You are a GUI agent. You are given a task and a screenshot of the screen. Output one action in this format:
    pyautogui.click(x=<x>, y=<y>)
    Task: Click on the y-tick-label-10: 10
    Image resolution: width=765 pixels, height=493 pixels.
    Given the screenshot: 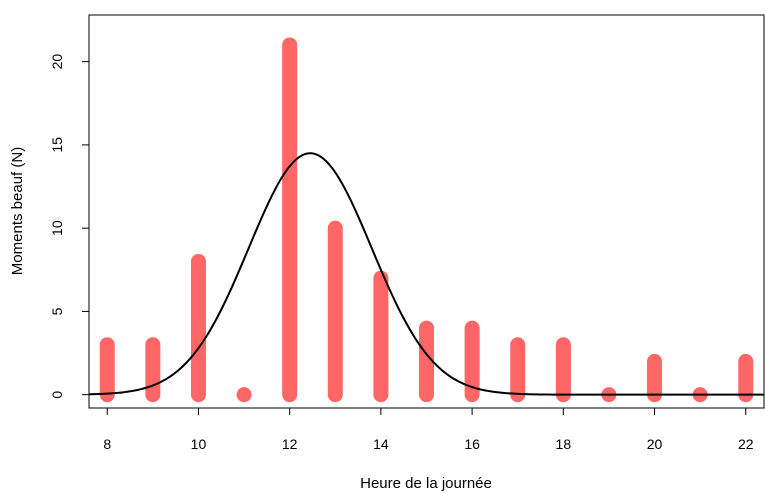 What is the action you would take?
    pyautogui.click(x=57, y=228)
    